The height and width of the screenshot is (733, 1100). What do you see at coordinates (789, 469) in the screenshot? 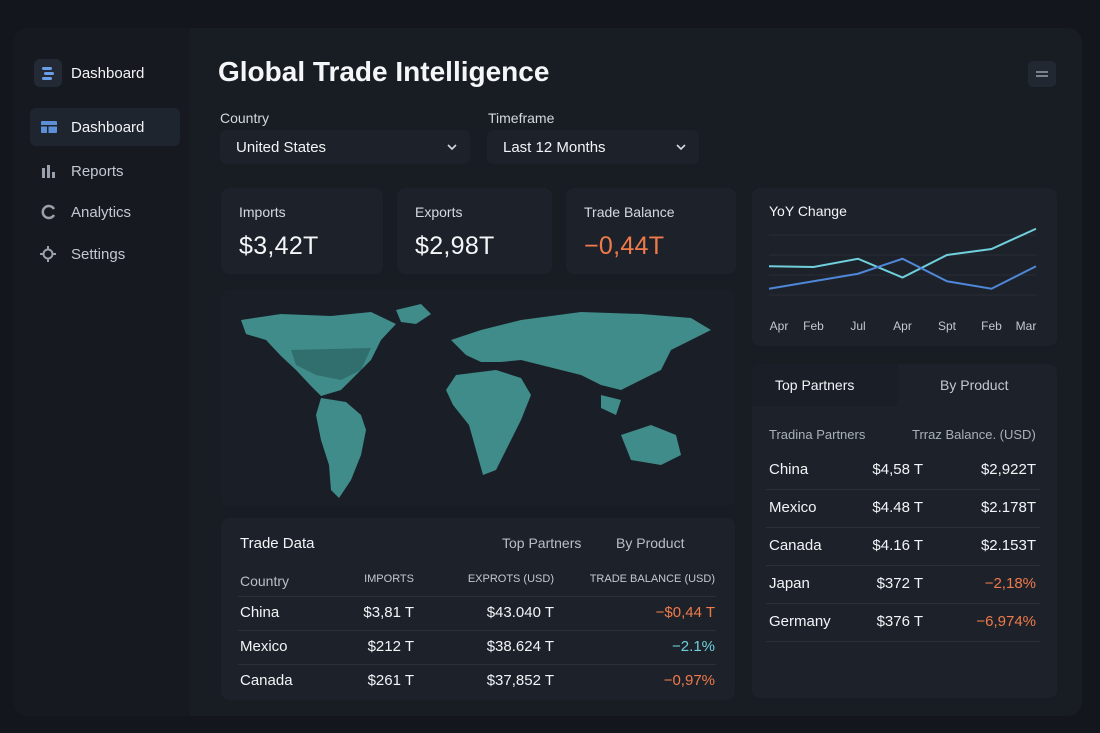
I see `partners-cell: China` at bounding box center [789, 469].